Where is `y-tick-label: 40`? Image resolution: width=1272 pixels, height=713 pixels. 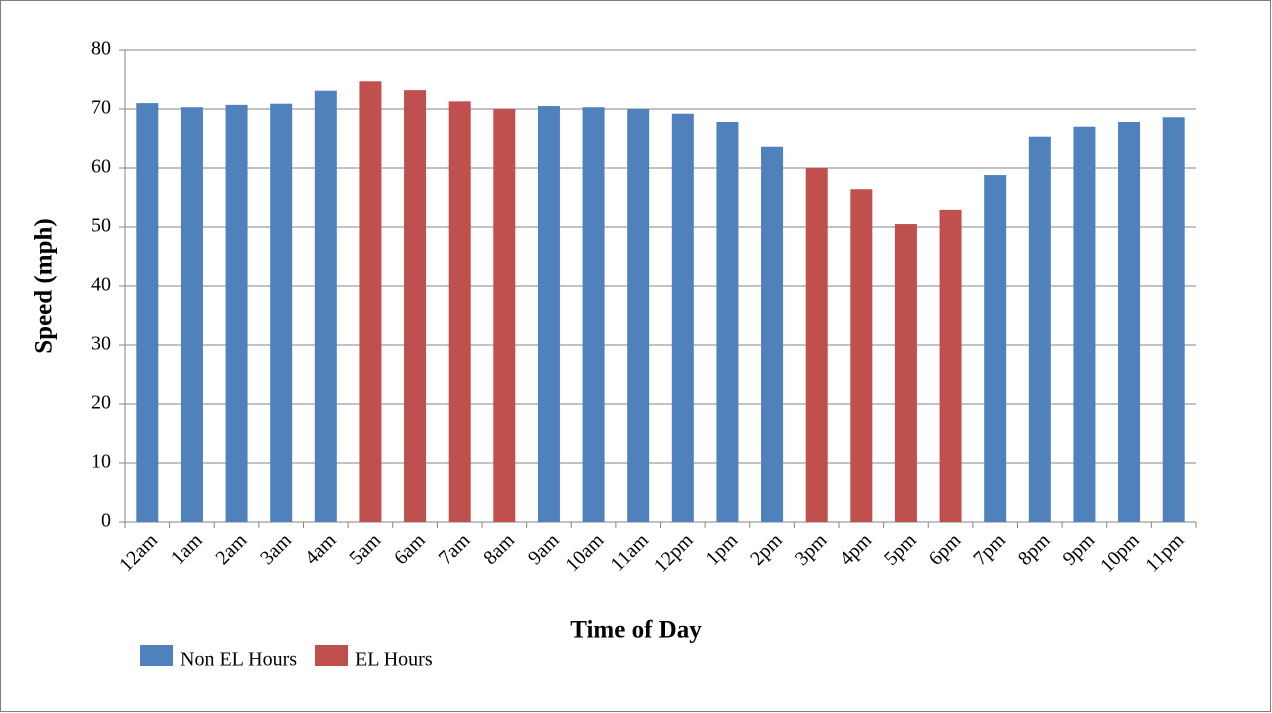 y-tick-label: 40 is located at coordinates (101, 285).